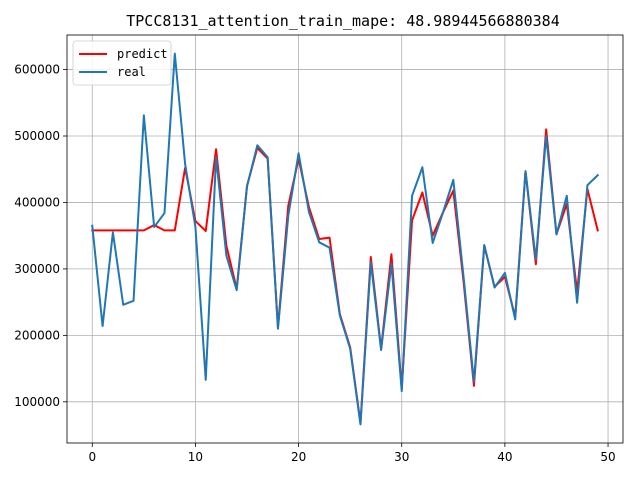 This screenshot has height=480, width=640. Describe the element at coordinates (504, 457) in the screenshot. I see `x-tick-label: 40` at that location.